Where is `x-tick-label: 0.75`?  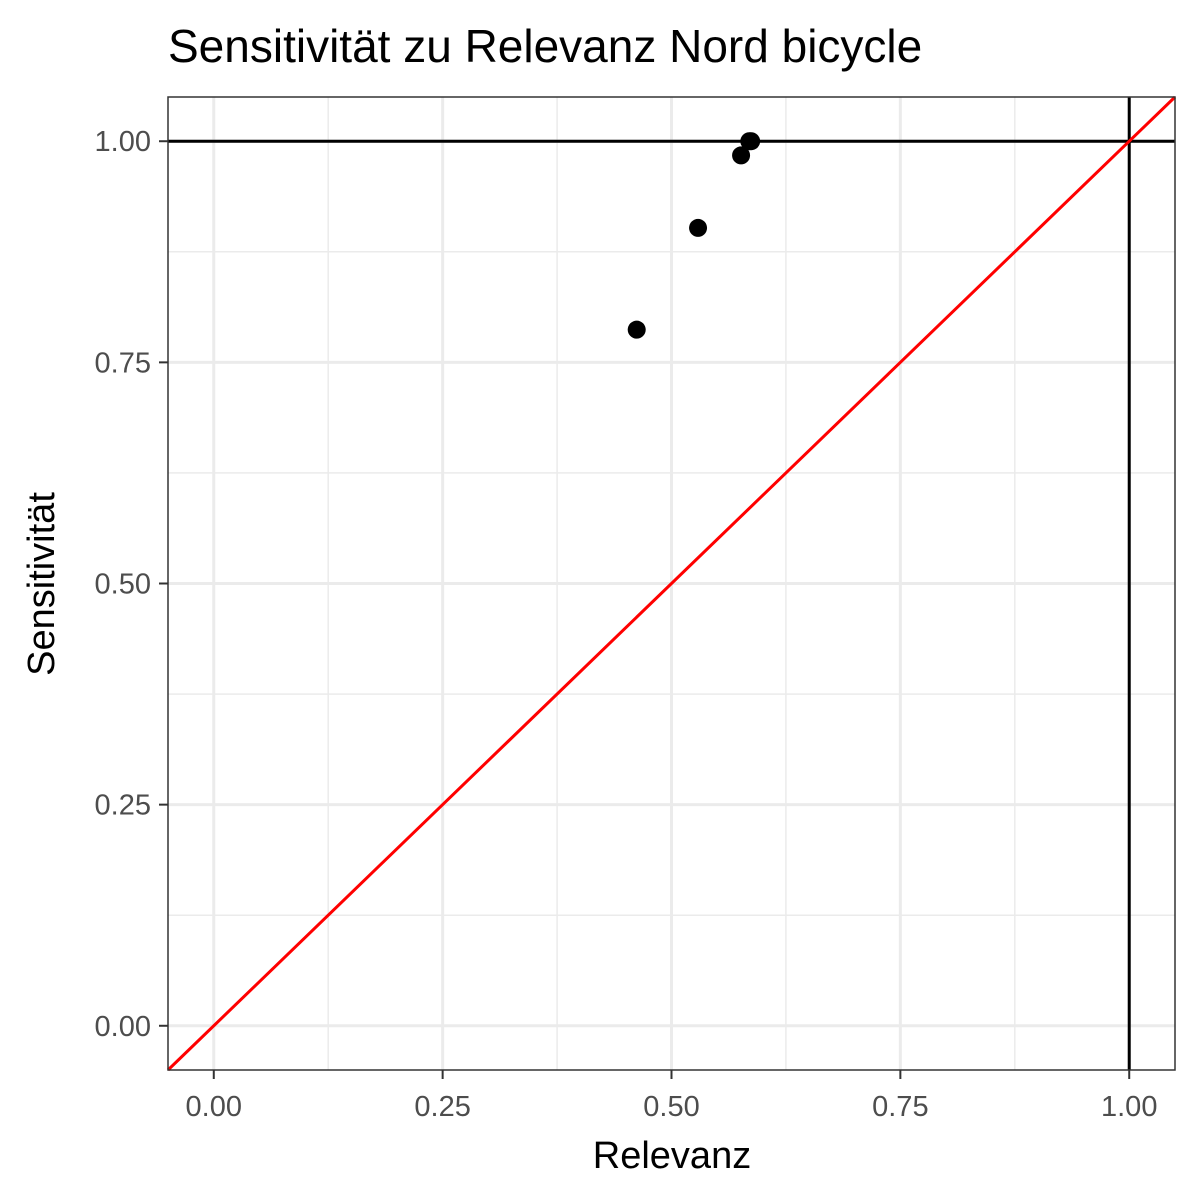 x-tick-label: 0.75 is located at coordinates (900, 1107).